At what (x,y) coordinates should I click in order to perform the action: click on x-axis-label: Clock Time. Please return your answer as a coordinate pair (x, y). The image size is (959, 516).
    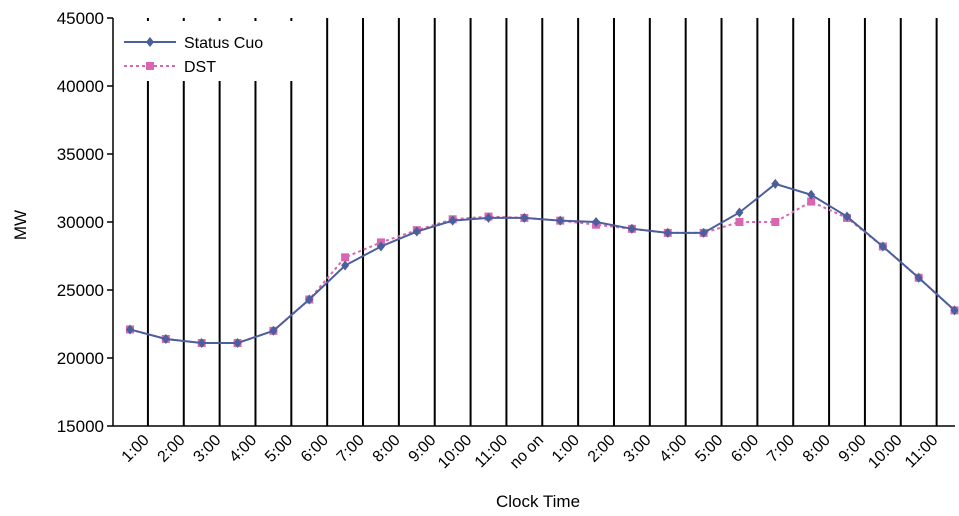
    Looking at the image, I should click on (538, 501).